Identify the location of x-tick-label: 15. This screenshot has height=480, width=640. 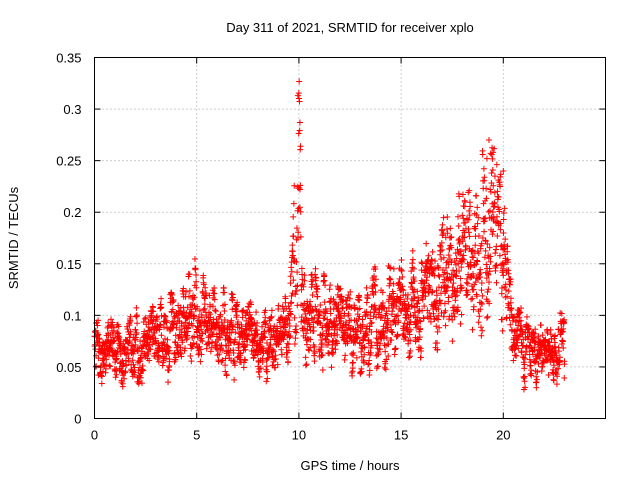
(401, 435).